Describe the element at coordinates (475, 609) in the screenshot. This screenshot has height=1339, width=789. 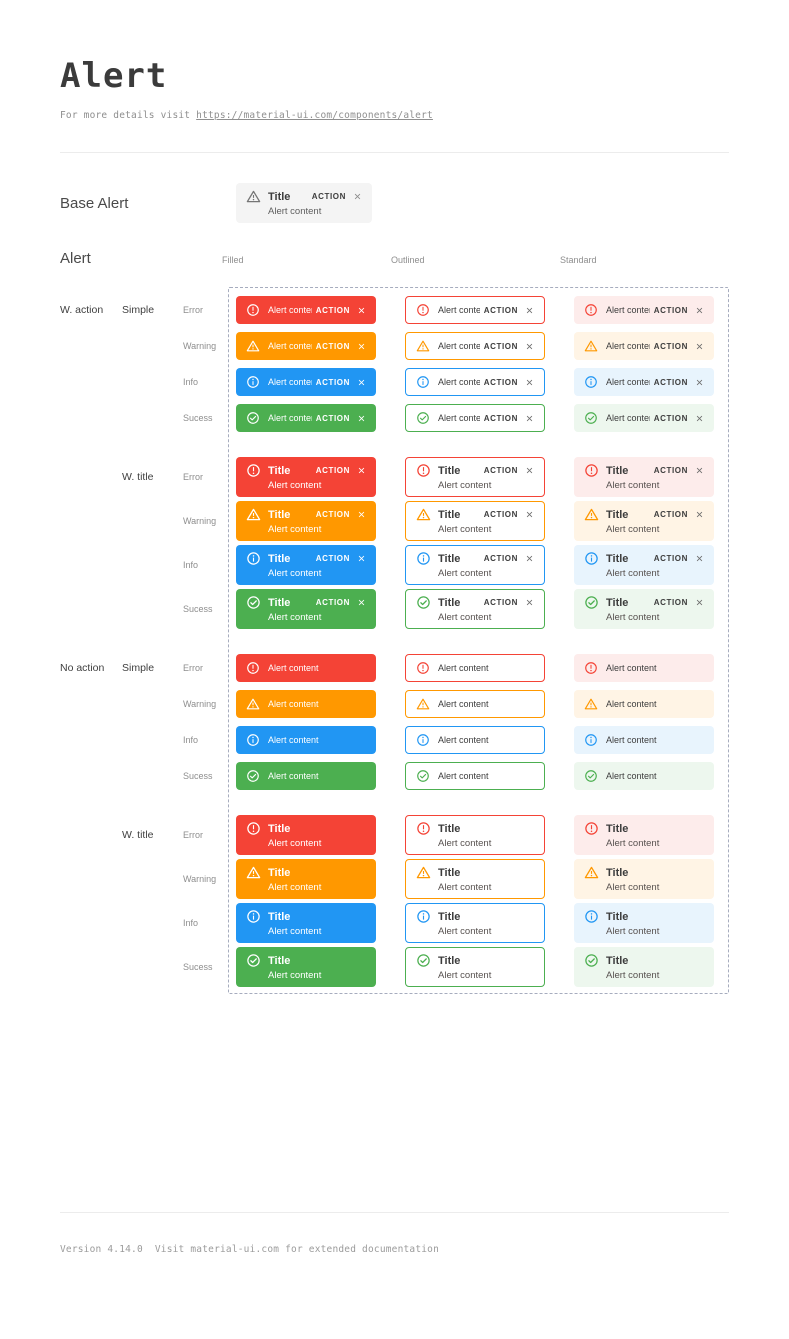
I see `alert-outlined-success-titled-with-action: Title ACTION Alert content` at that location.